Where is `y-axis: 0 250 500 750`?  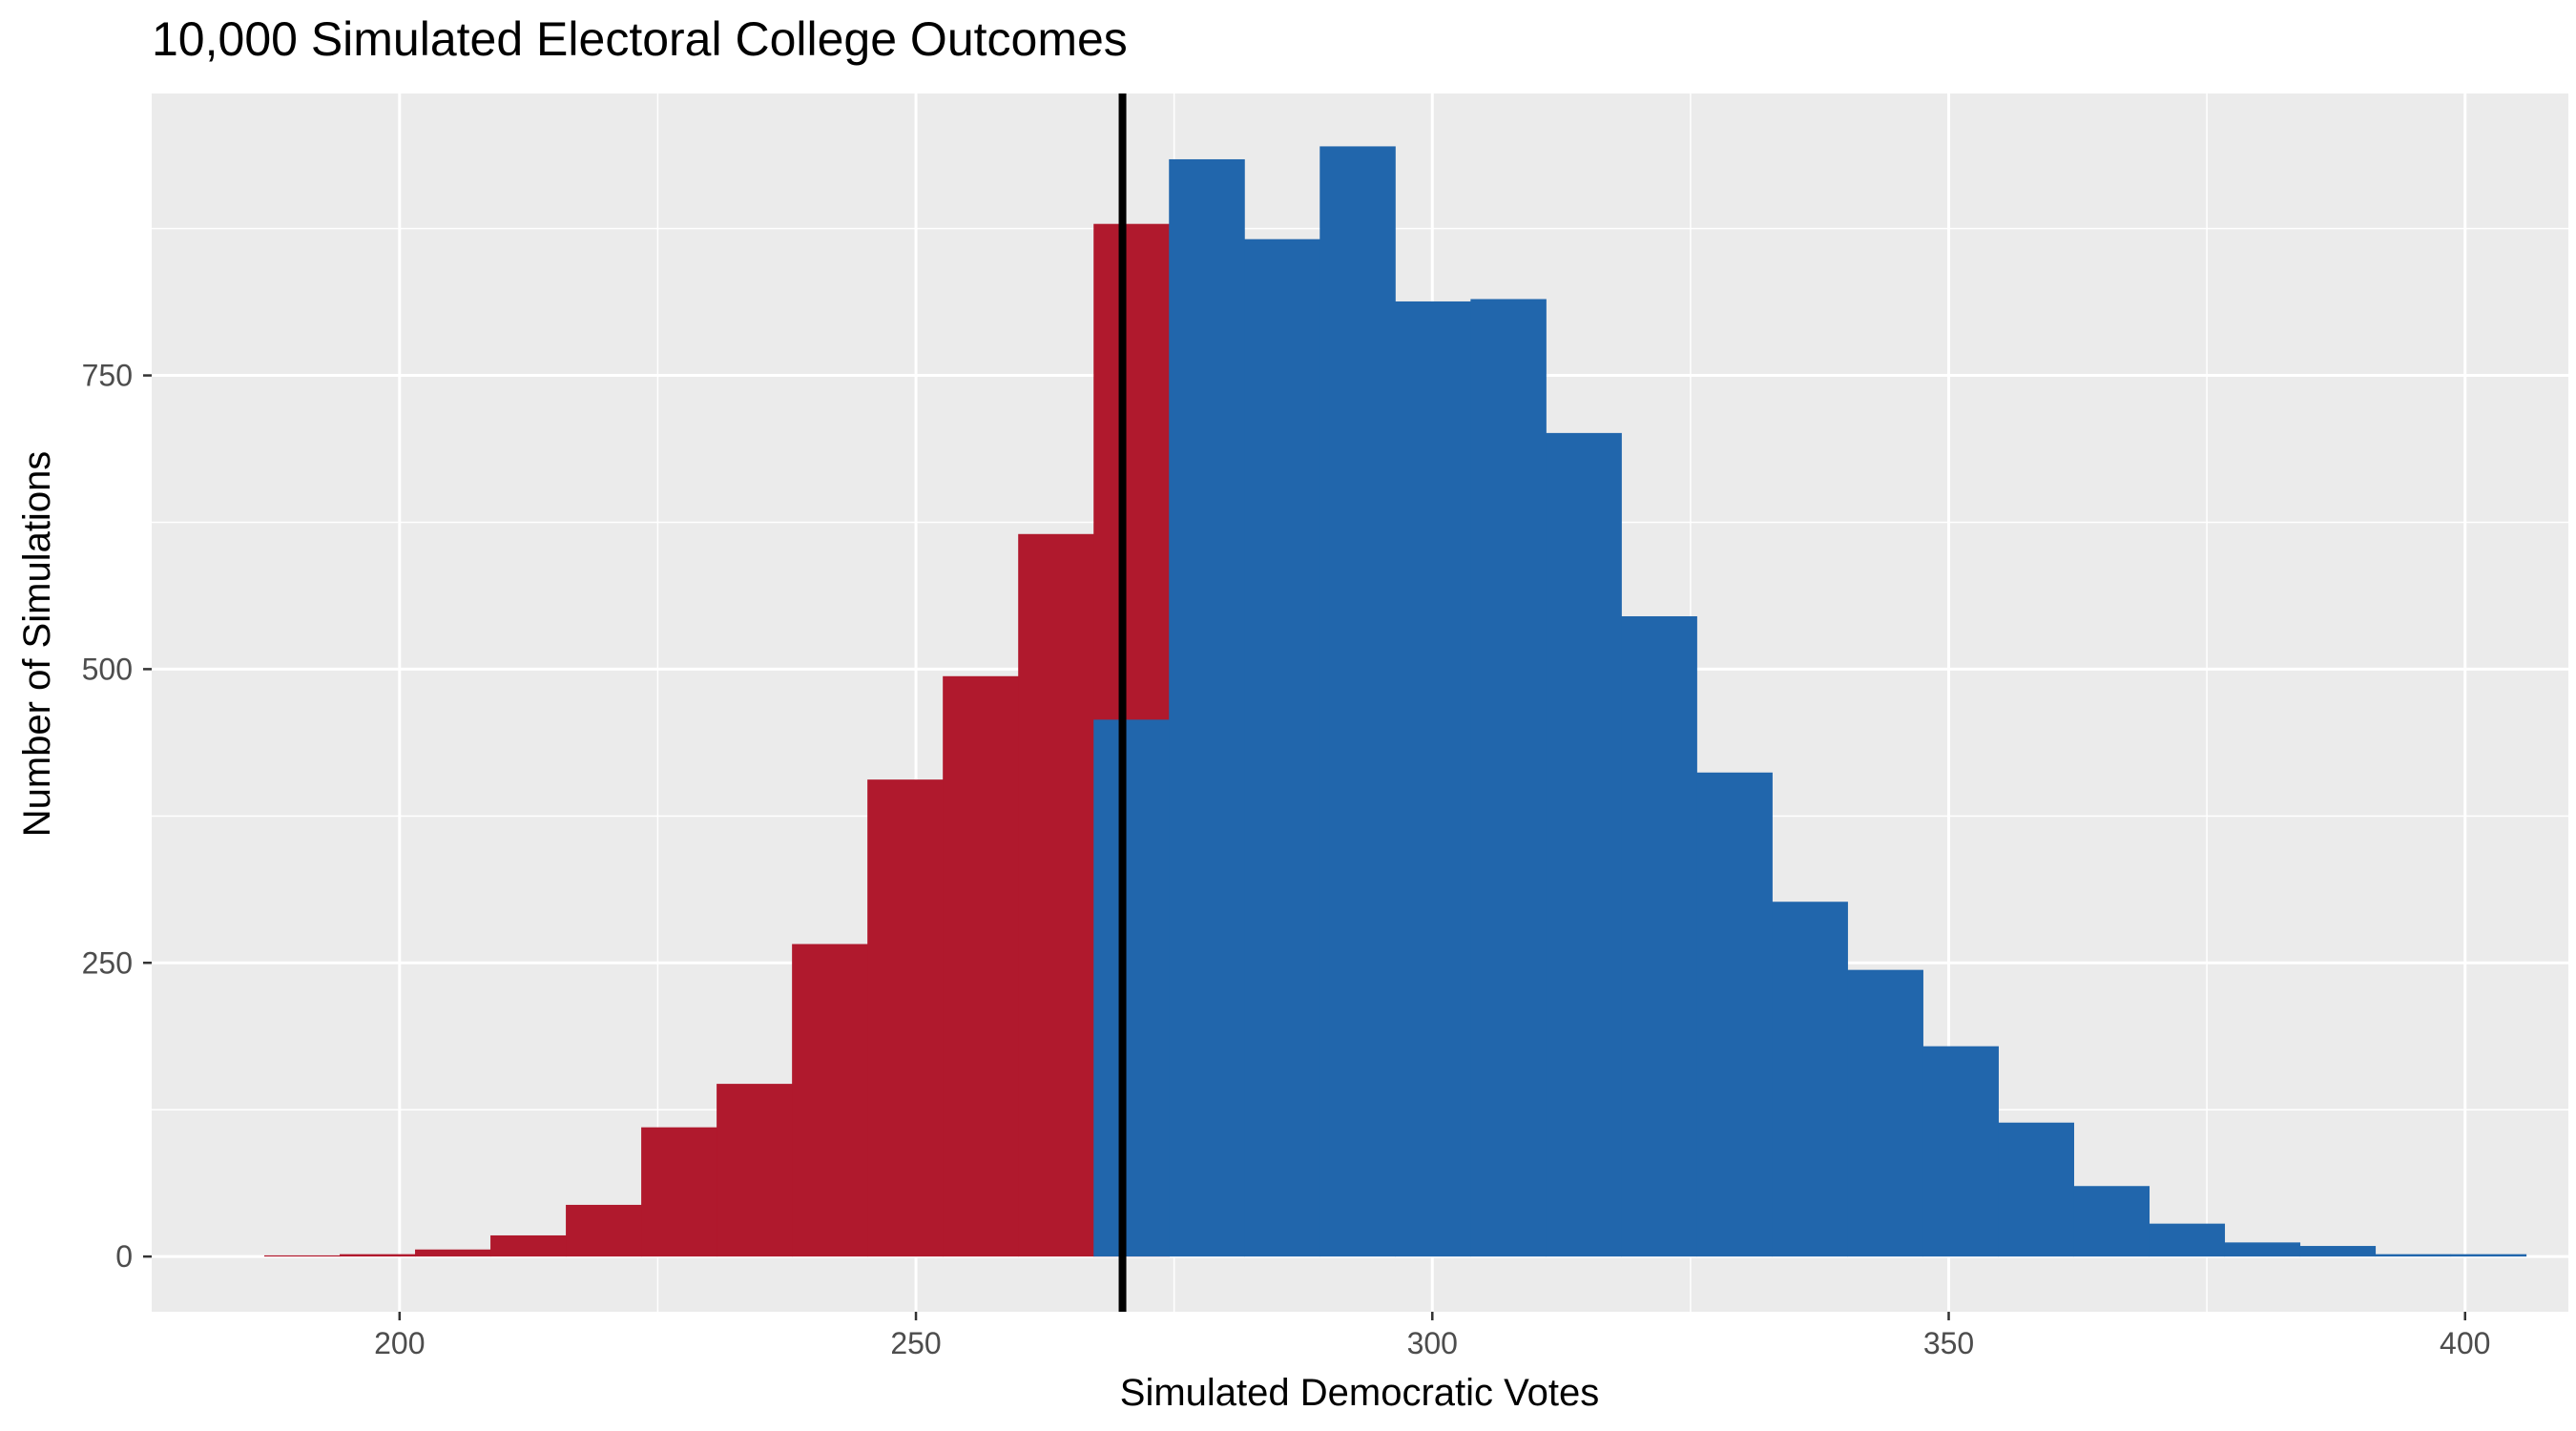
y-axis: 0 250 500 750 is located at coordinates (117, 816).